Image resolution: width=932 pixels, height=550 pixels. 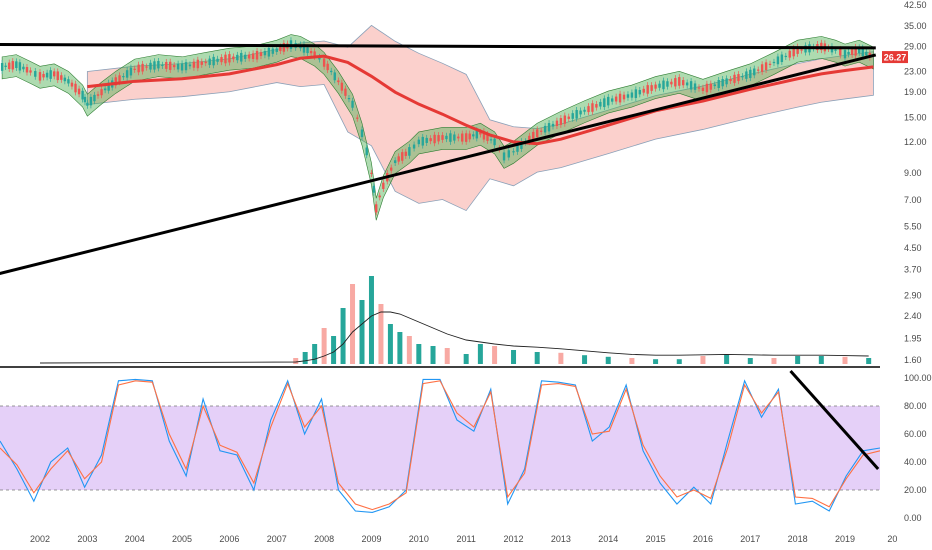 I want to click on price-tick-label: 42.50, so click(x=915, y=5).